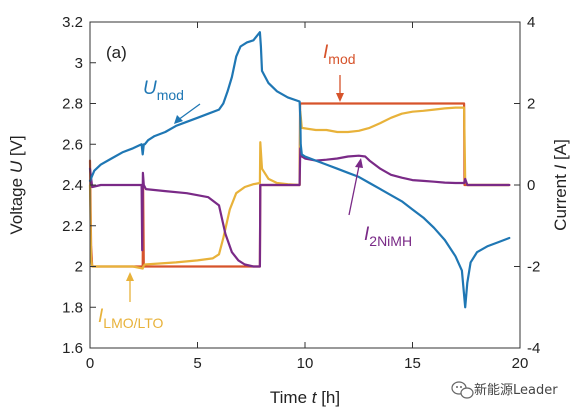  Describe the element at coordinates (16, 203) in the screenshot. I see `y-axis-left-title-main: Voltage` at that location.